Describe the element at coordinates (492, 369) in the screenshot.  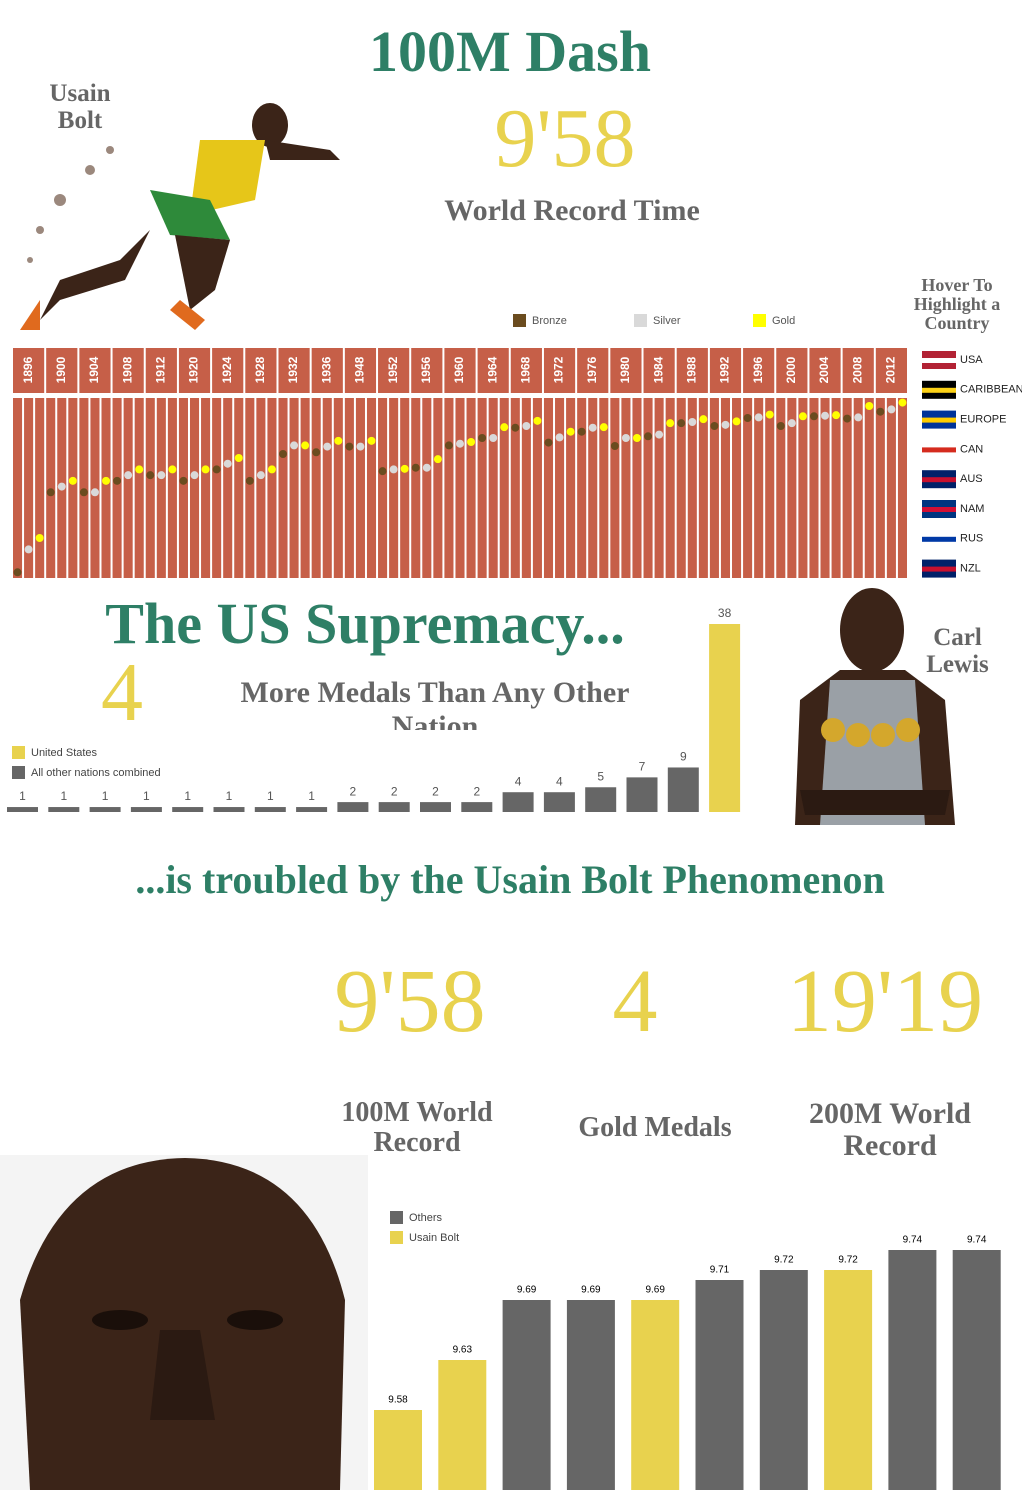
I see `x-tick-label: 1964` at that location.